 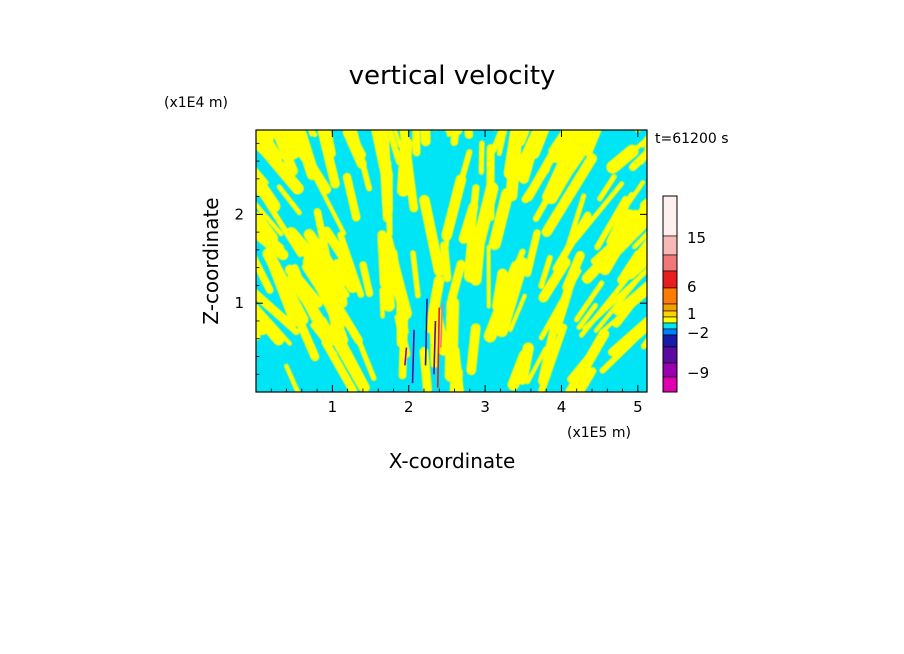 I want to click on x-tick-label: 4, so click(x=562, y=407).